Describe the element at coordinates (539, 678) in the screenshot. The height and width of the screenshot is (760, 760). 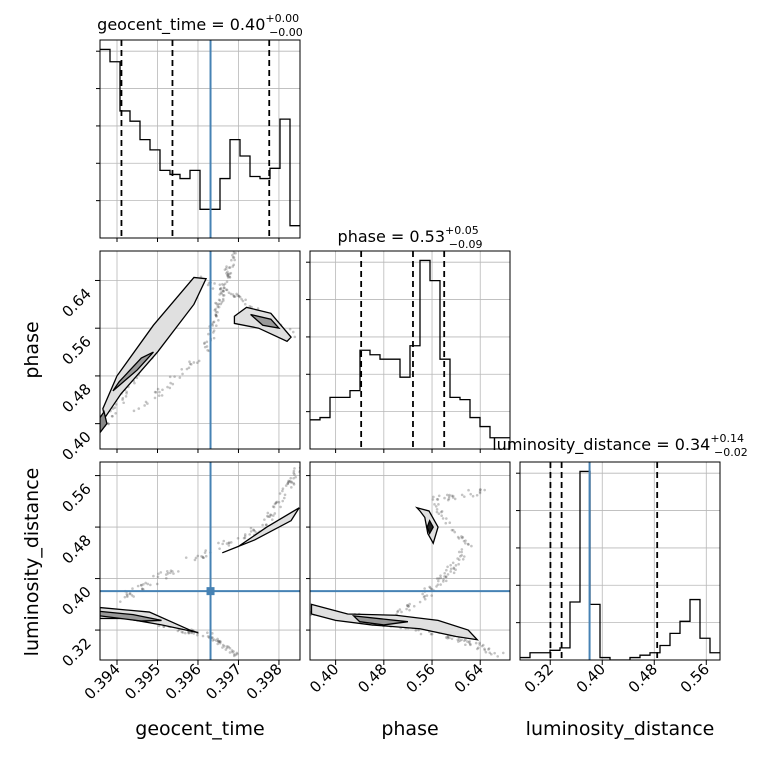
I see `x-tick-label: 0.32` at that location.